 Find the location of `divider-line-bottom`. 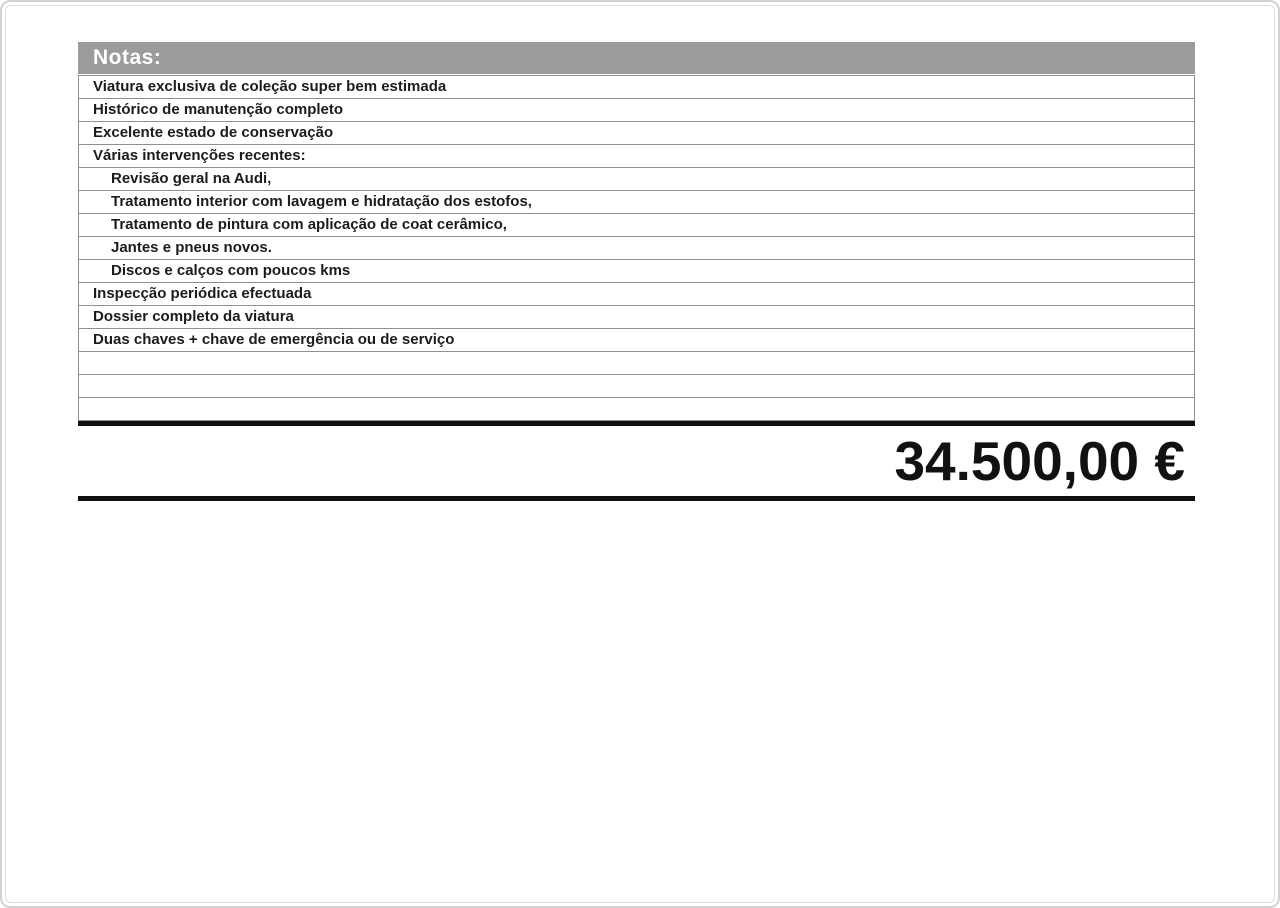

divider-line-bottom is located at coordinates (636, 498).